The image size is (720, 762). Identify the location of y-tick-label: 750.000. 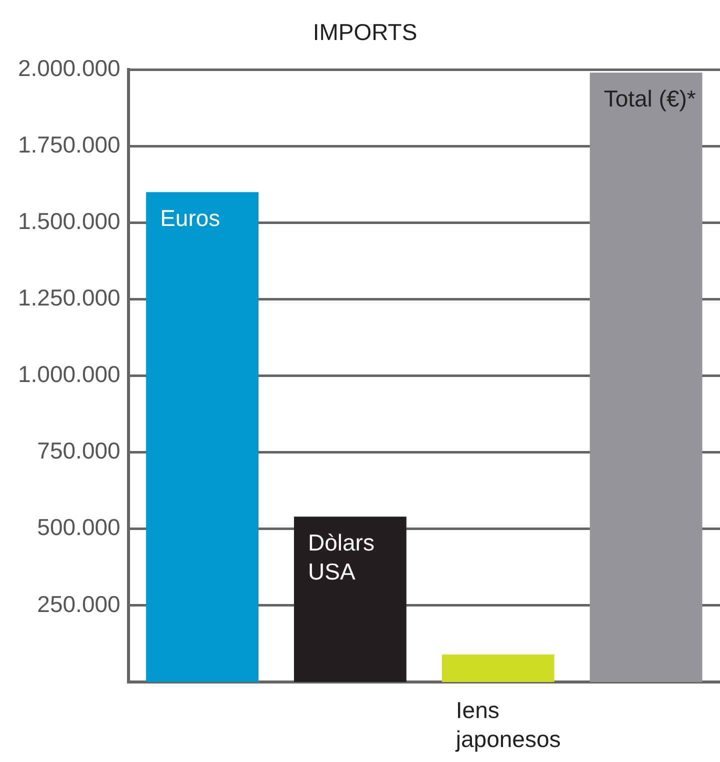
(78, 451).